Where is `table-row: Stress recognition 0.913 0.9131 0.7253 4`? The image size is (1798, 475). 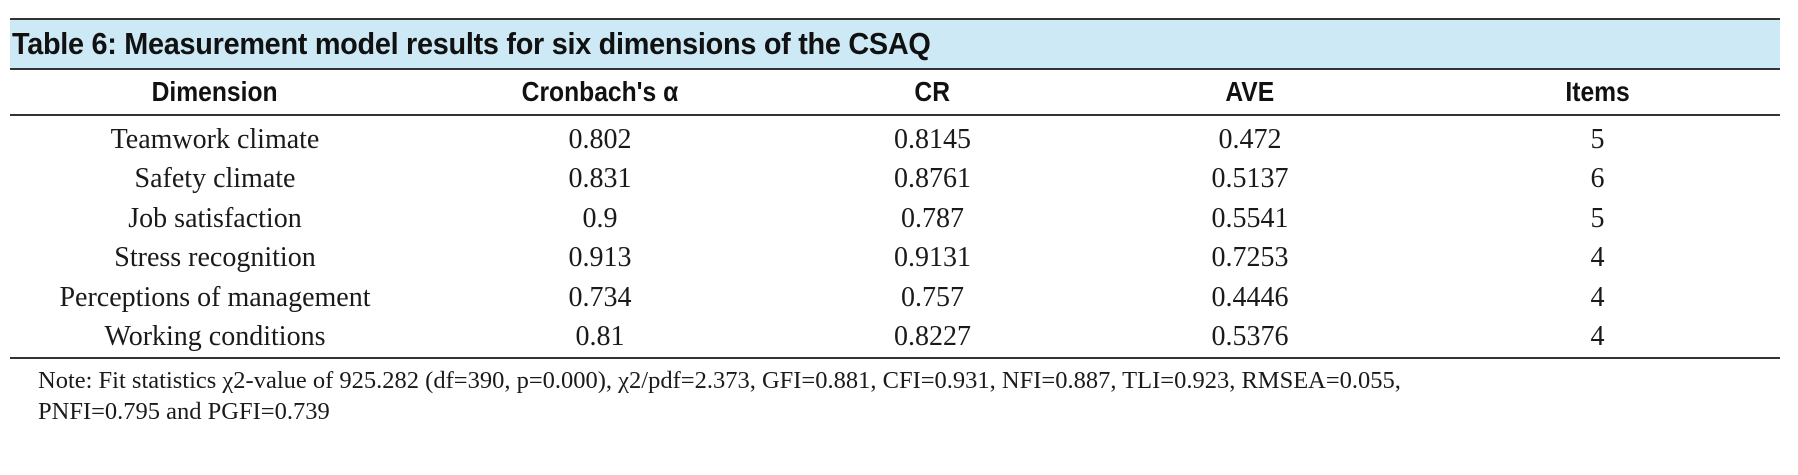 table-row: Stress recognition 0.913 0.9131 0.7253 4 is located at coordinates (895, 259).